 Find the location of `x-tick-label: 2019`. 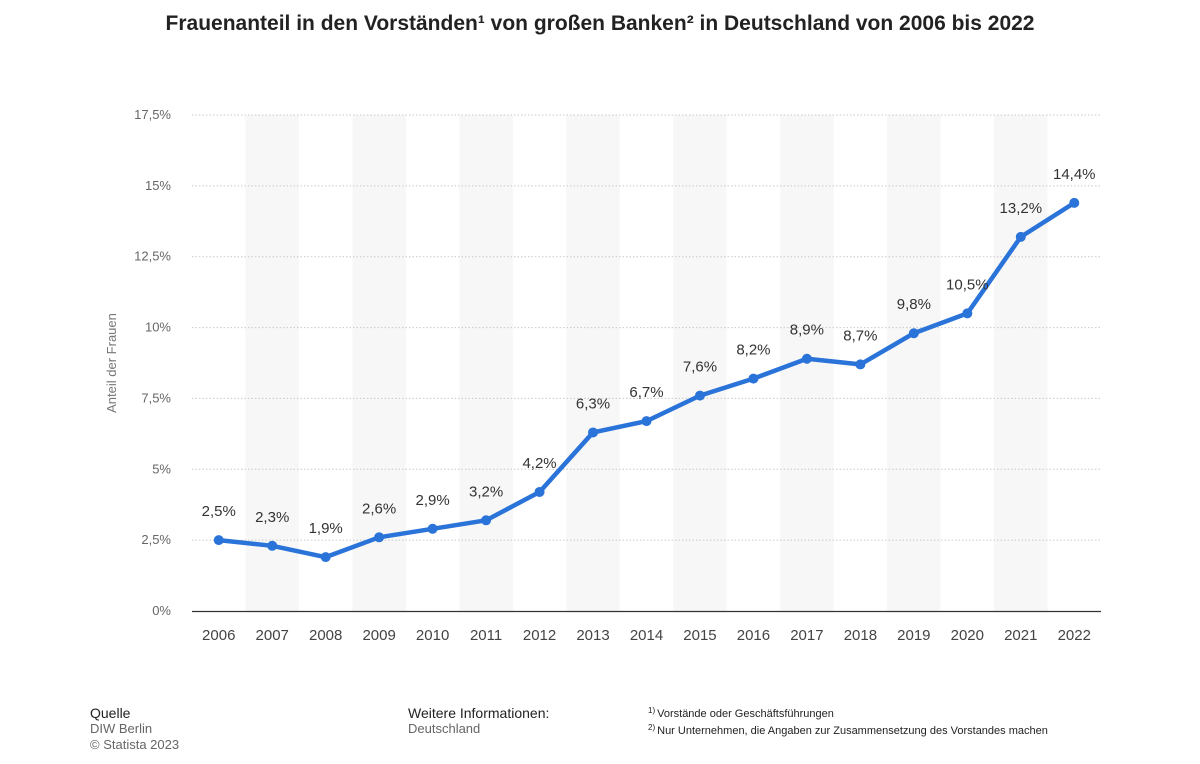

x-tick-label: 2019 is located at coordinates (913, 635).